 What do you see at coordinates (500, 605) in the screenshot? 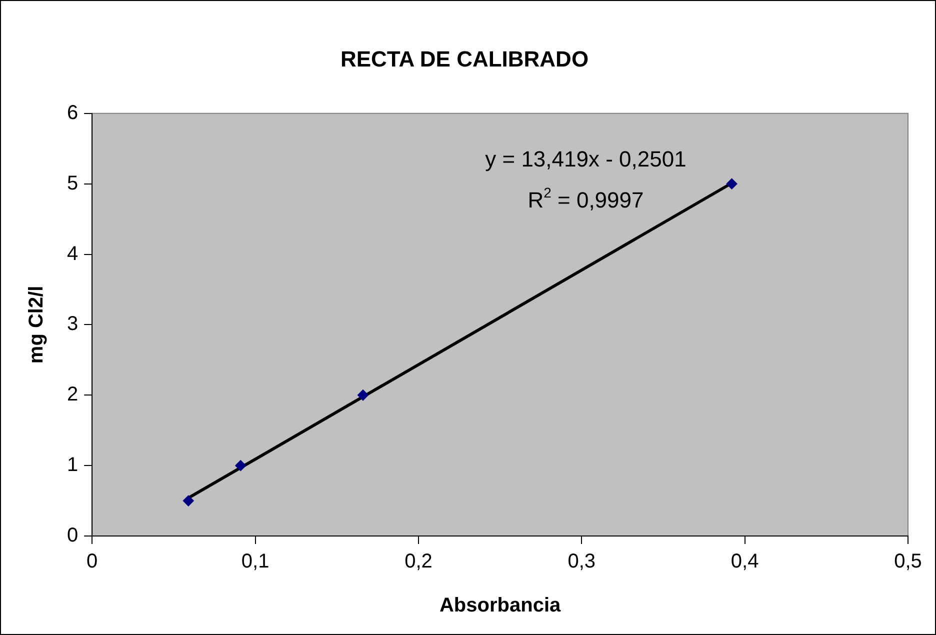
I see `x-axis-title: Absorbancia` at bounding box center [500, 605].